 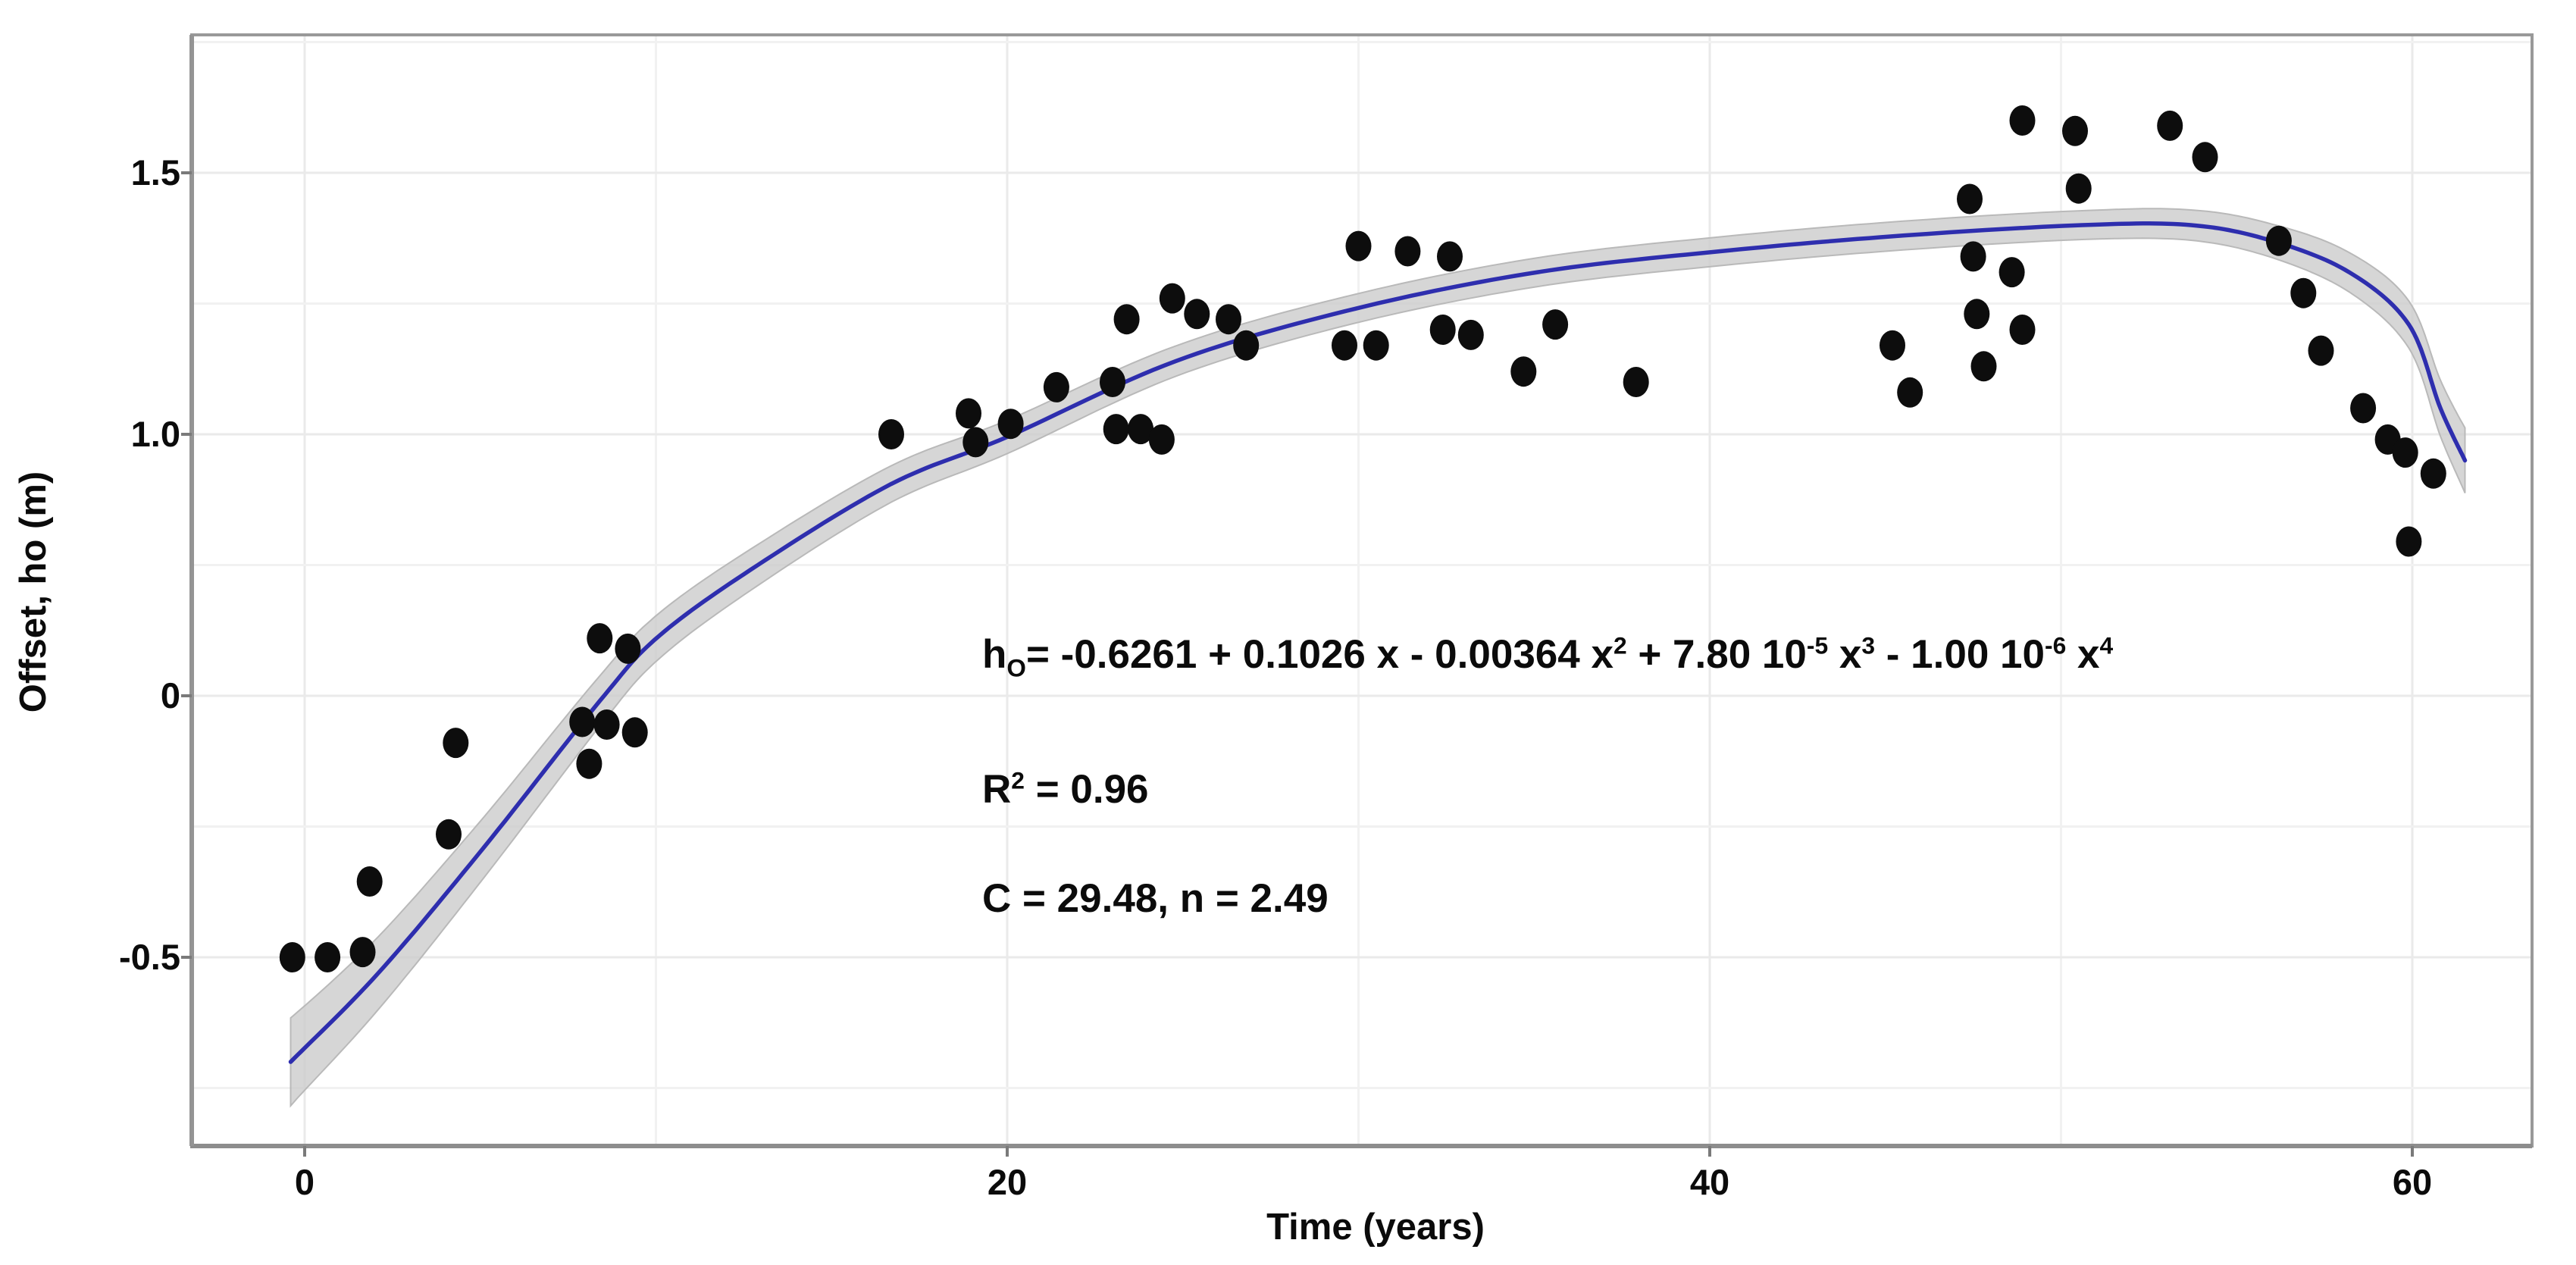 What do you see at coordinates (1065, 789) in the screenshot?
I see `r-squared: R2 = 0.96` at bounding box center [1065, 789].